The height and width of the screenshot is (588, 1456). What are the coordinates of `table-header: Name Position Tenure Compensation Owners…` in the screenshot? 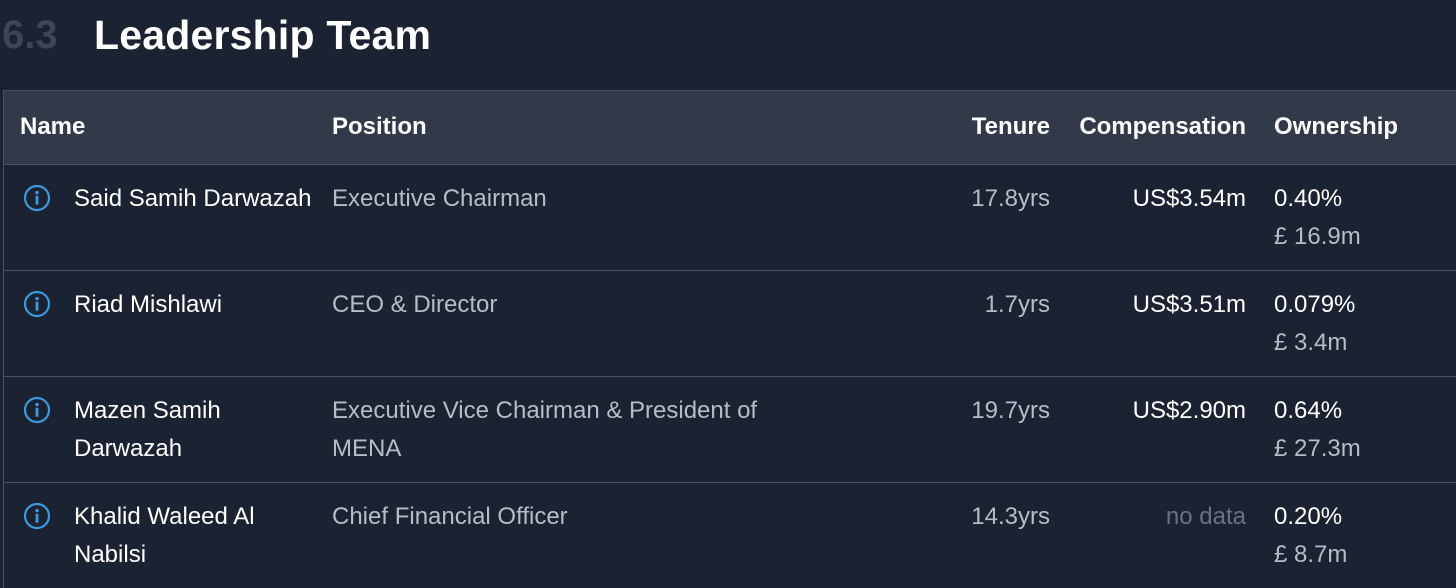 It's located at (730, 127).